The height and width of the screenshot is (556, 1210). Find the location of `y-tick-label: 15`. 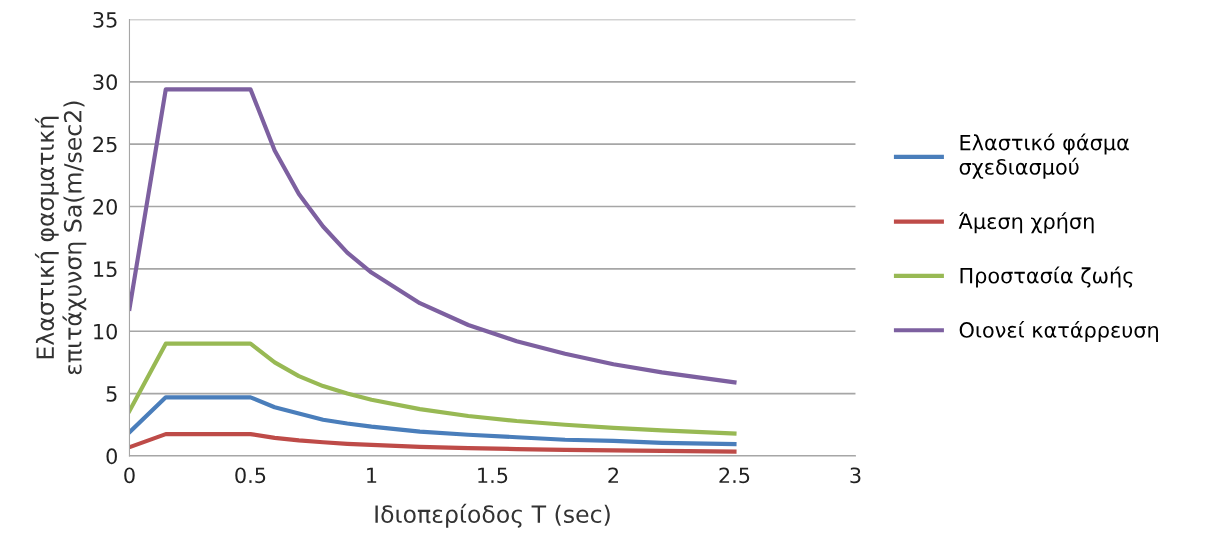

y-tick-label: 15 is located at coordinates (105, 269).